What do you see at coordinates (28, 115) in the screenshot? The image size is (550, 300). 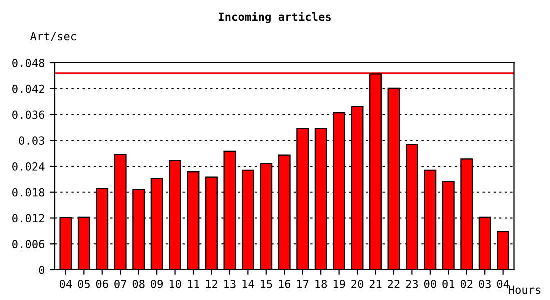 I see `y-tick-label: 0.036` at bounding box center [28, 115].